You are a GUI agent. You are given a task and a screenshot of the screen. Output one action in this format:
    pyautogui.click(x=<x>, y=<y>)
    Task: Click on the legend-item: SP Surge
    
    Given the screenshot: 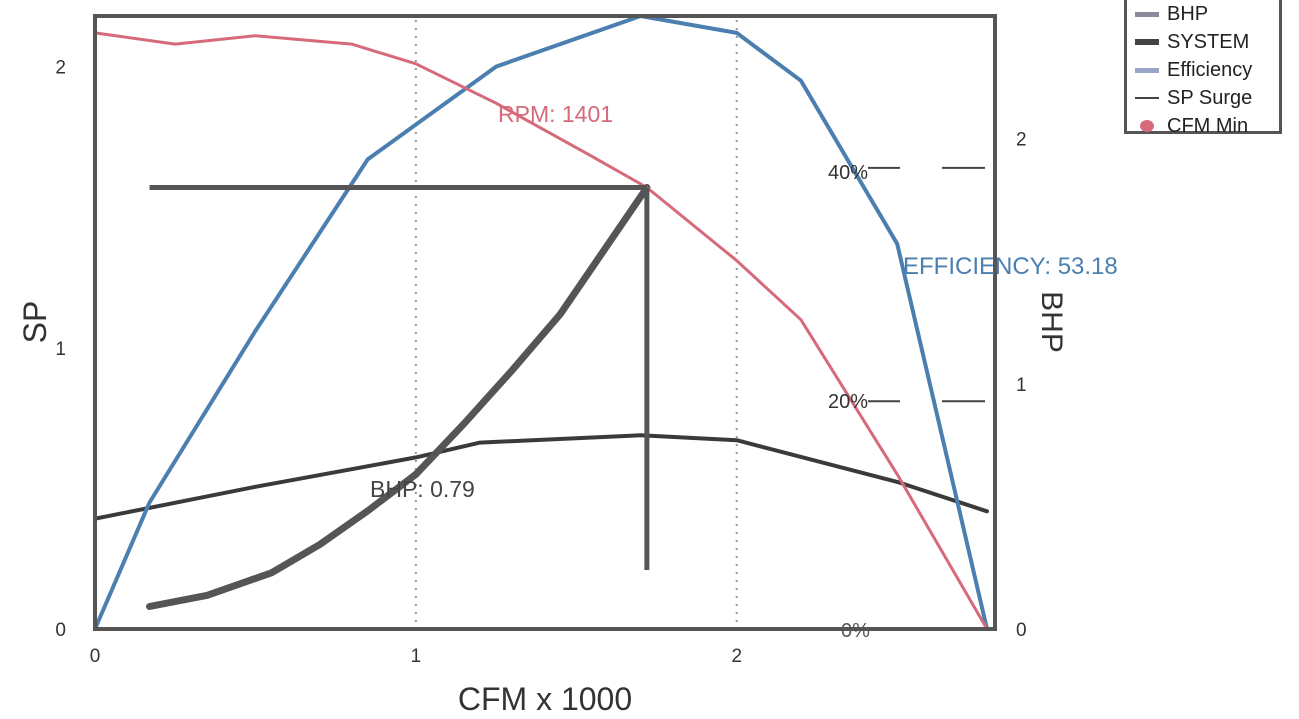 What is the action you would take?
    pyautogui.click(x=1207, y=98)
    